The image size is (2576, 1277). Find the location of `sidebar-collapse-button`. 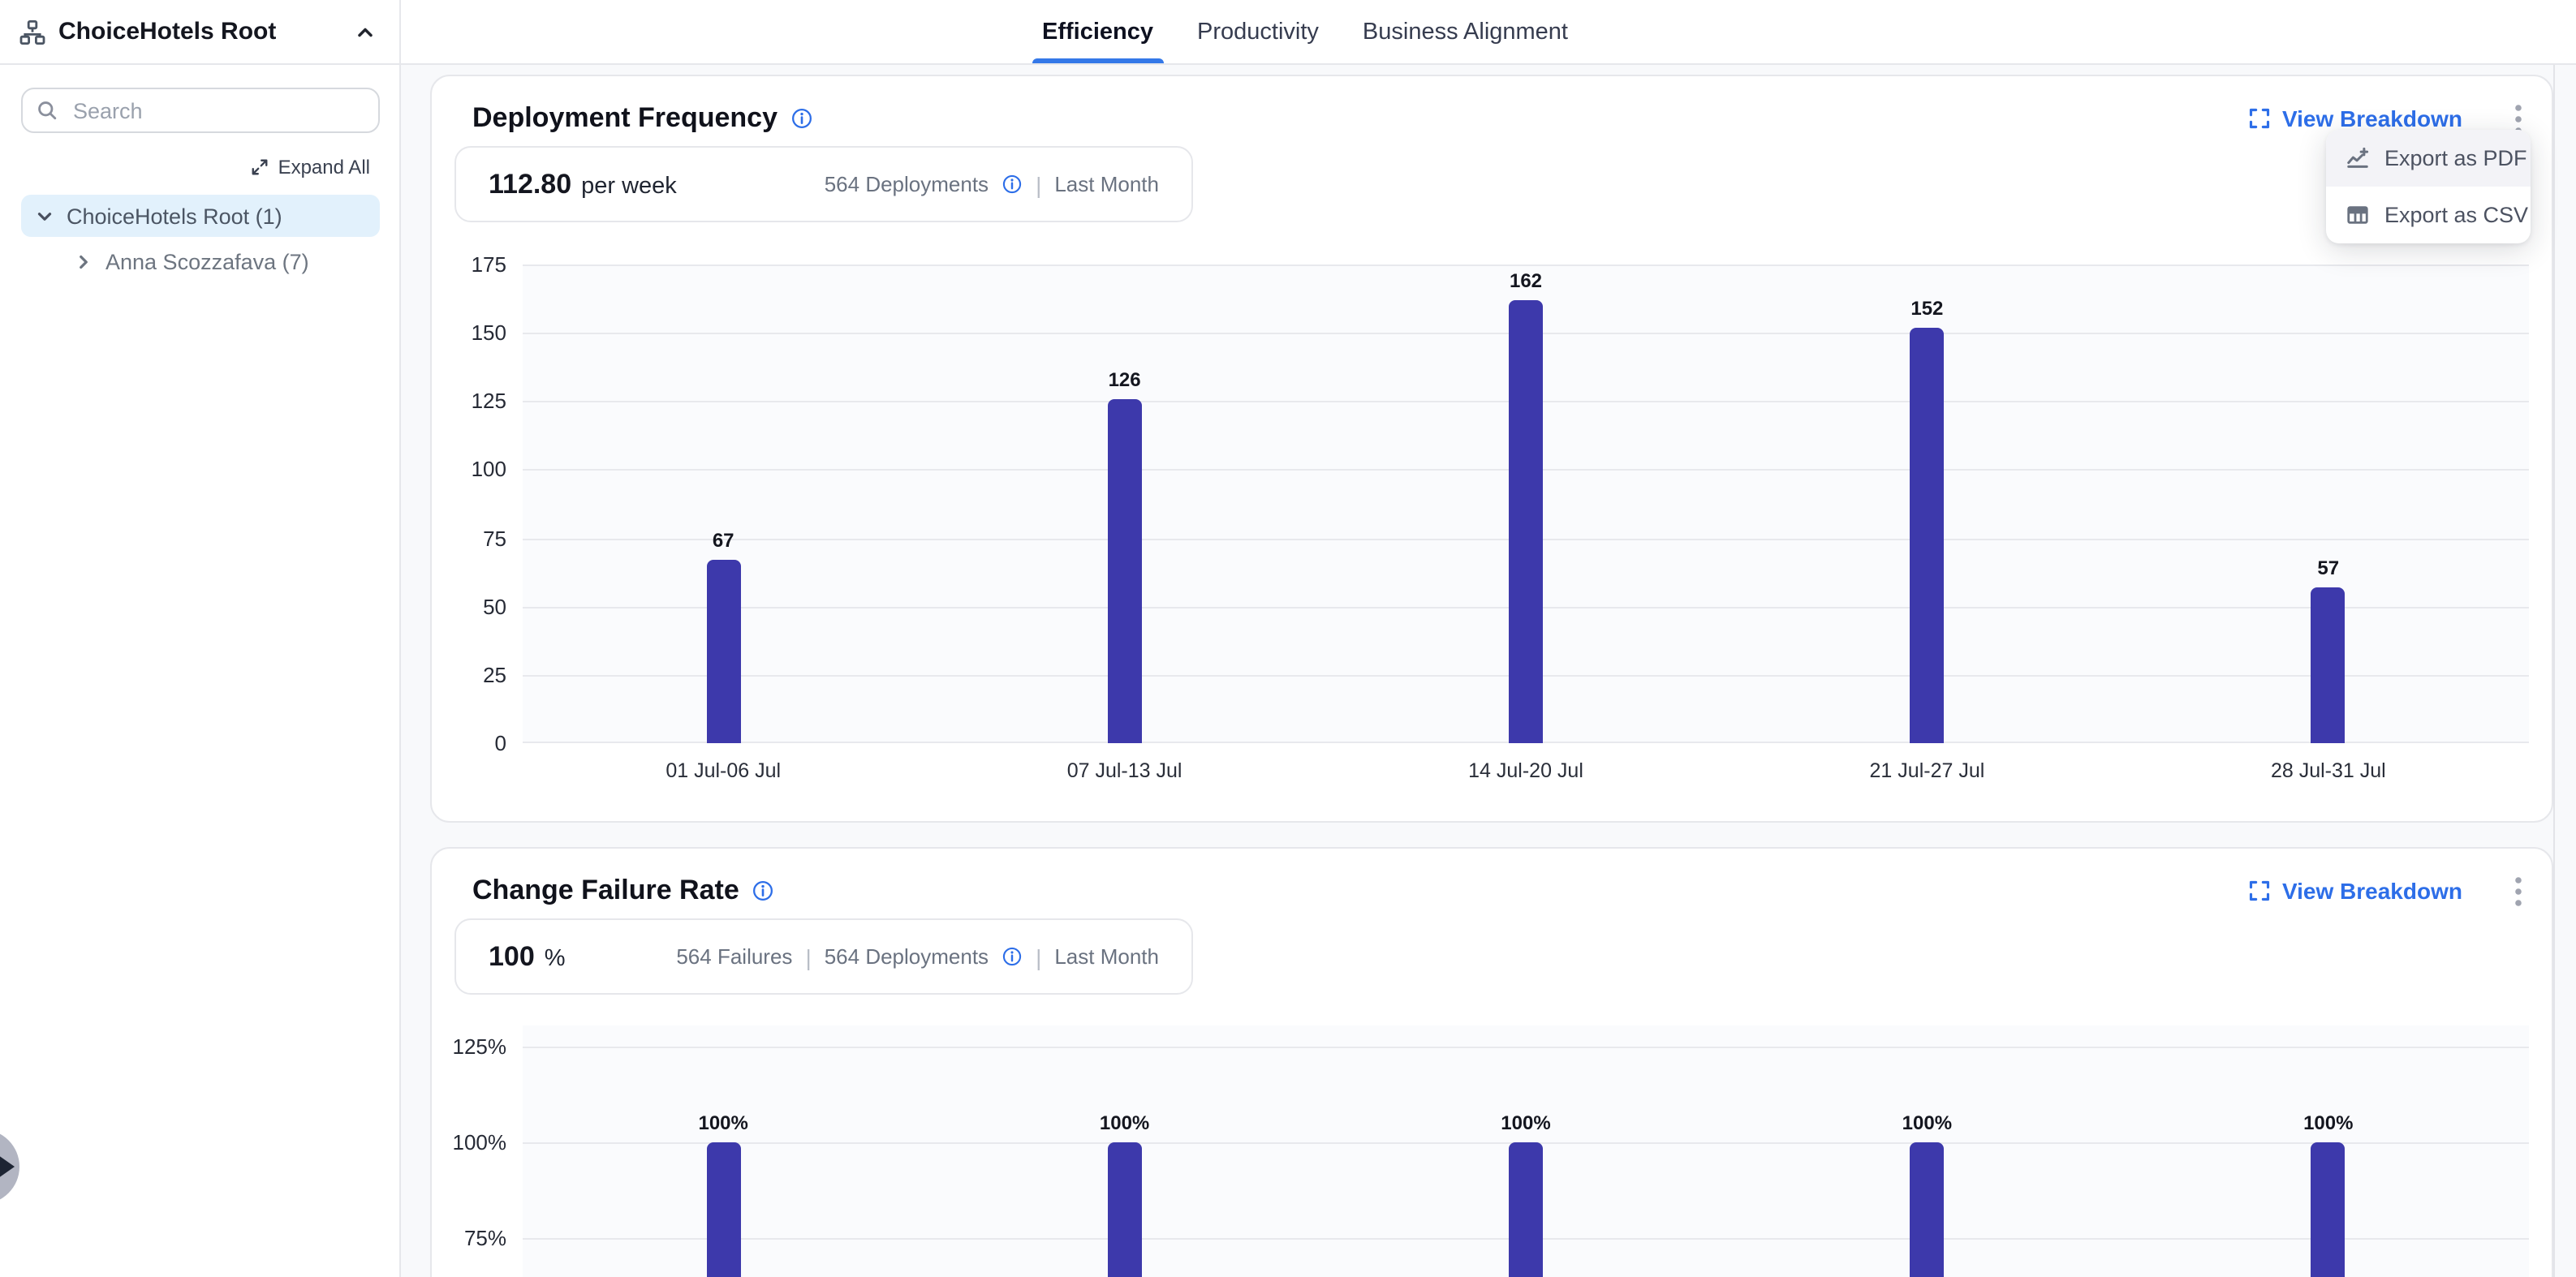

sidebar-collapse-button is located at coordinates (366, 31).